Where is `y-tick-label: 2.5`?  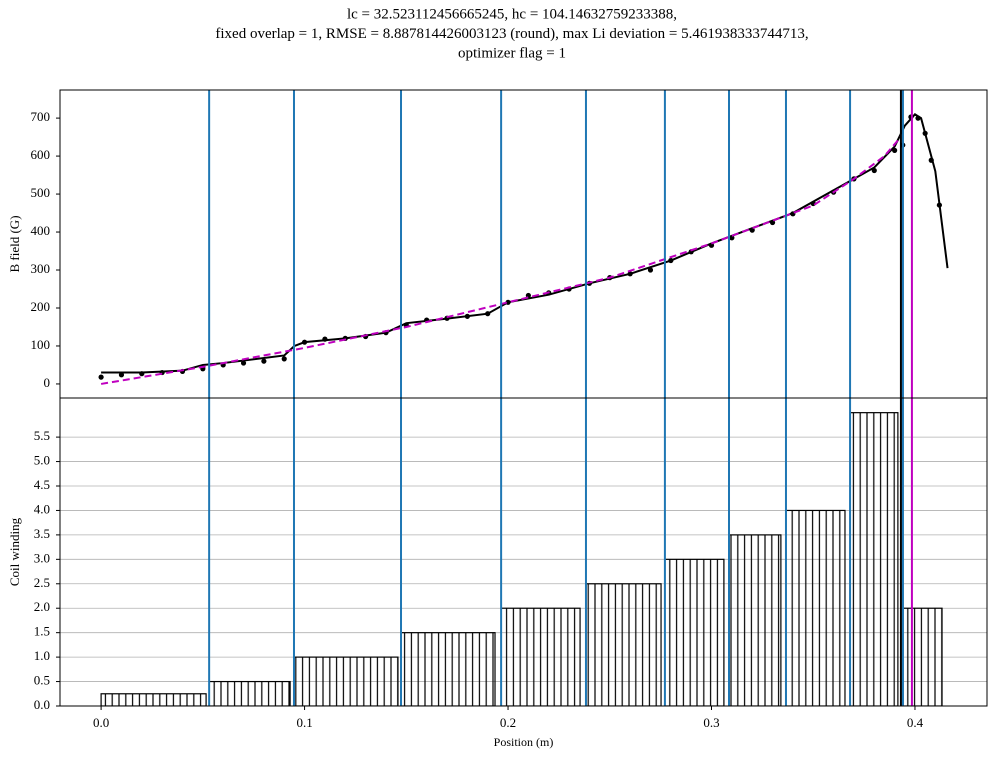 y-tick-label: 2.5 is located at coordinates (42, 582).